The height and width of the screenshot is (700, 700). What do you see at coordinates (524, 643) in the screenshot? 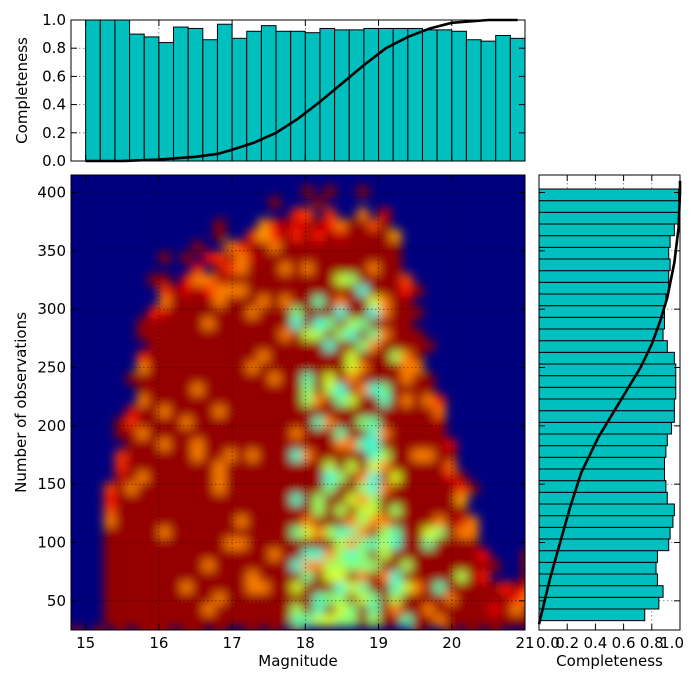
I see `x-tick-label: 21` at bounding box center [524, 643].